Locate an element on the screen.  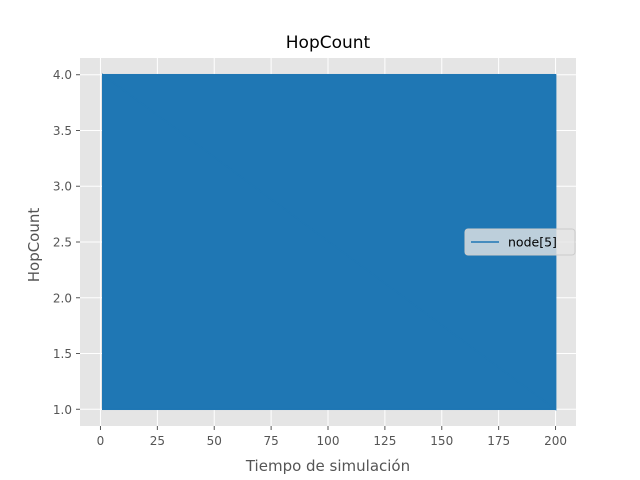
legend: node[5] is located at coordinates (520, 242).